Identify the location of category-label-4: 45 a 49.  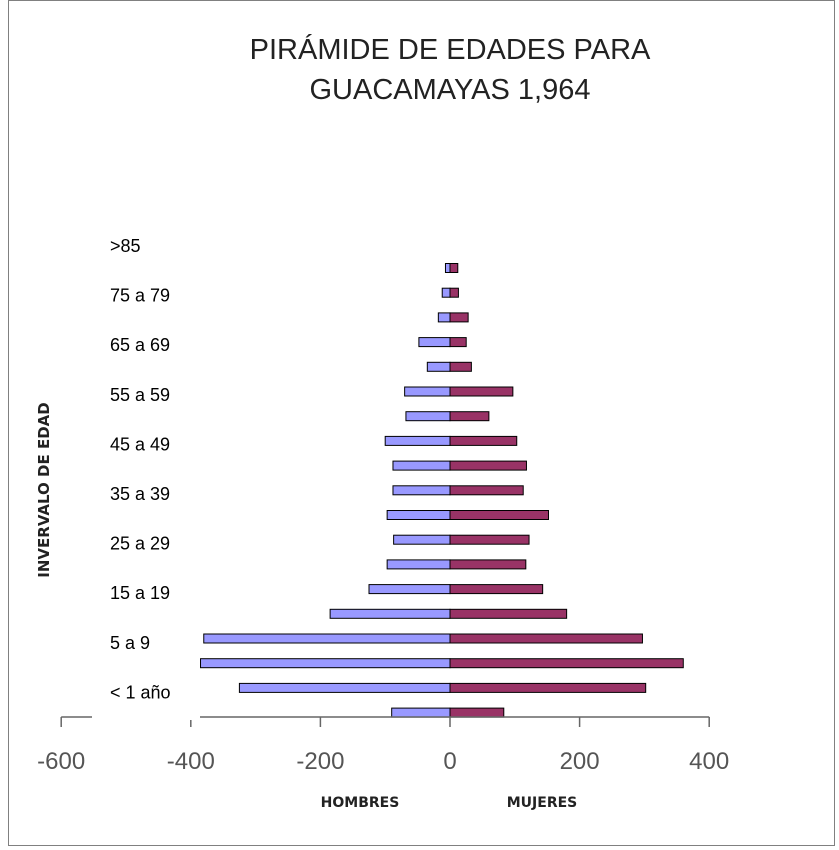
(140, 444).